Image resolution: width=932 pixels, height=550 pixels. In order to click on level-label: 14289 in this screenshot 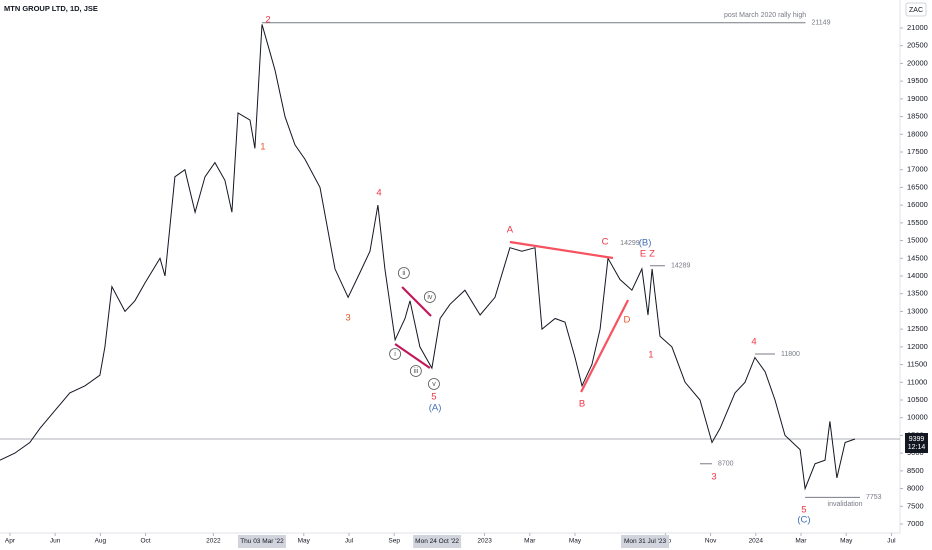, I will do `click(681, 266)`.